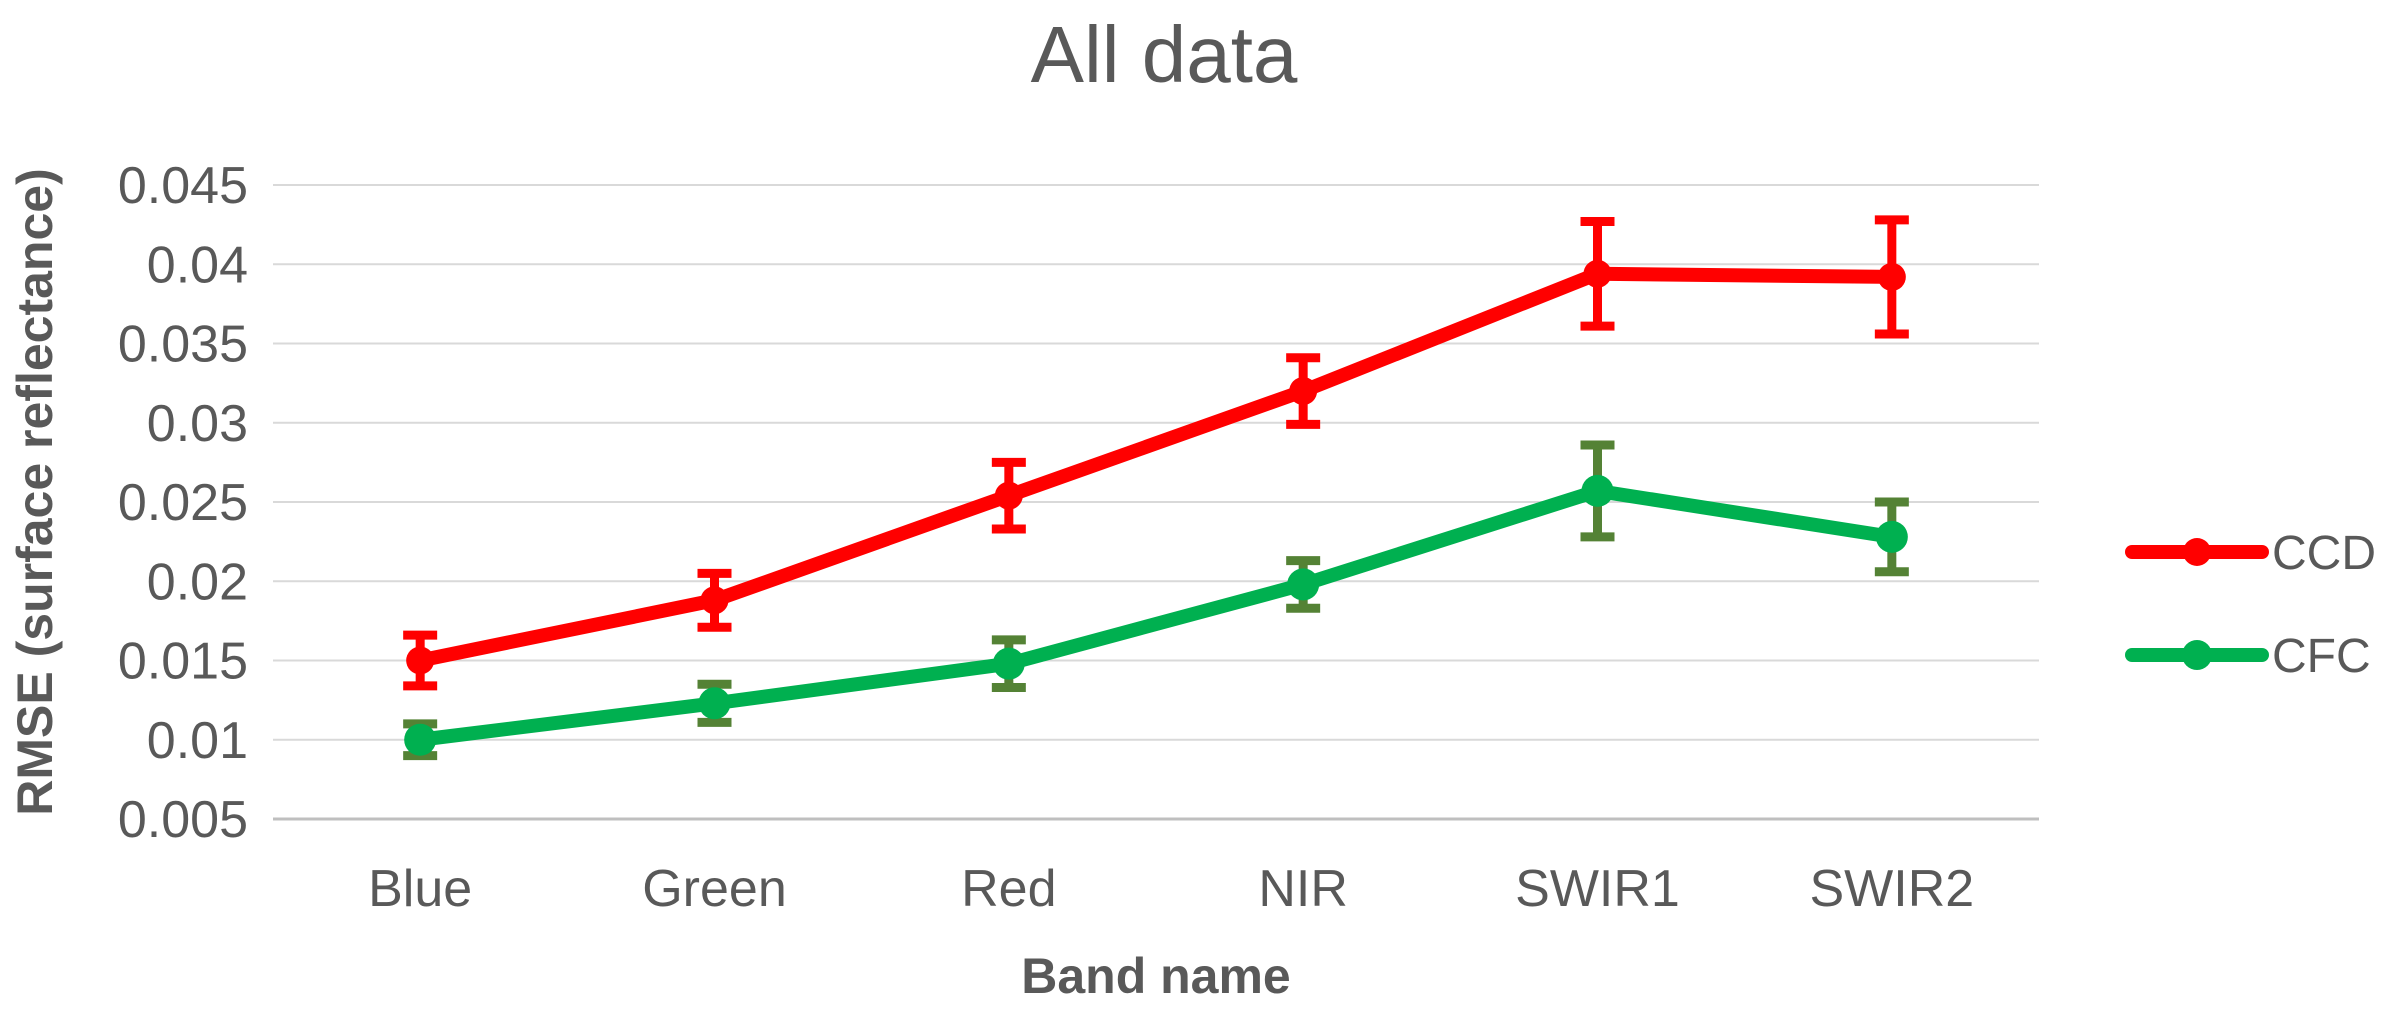 The image size is (2392, 1029). What do you see at coordinates (1891, 276) in the screenshot?
I see `marker-ccd-swir2` at bounding box center [1891, 276].